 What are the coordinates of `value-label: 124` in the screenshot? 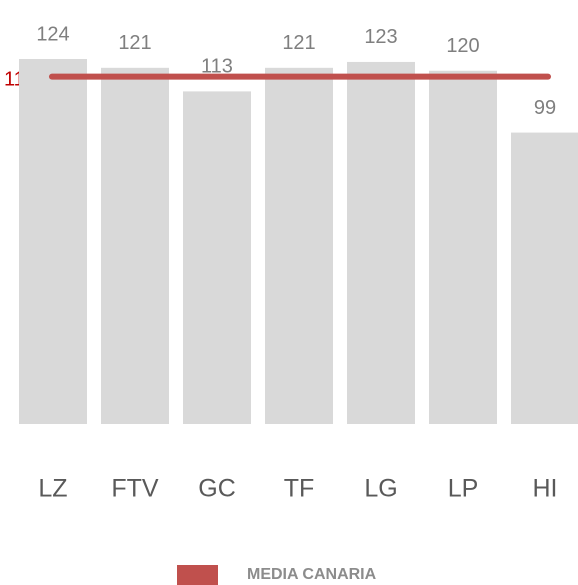 It's located at (52, 34).